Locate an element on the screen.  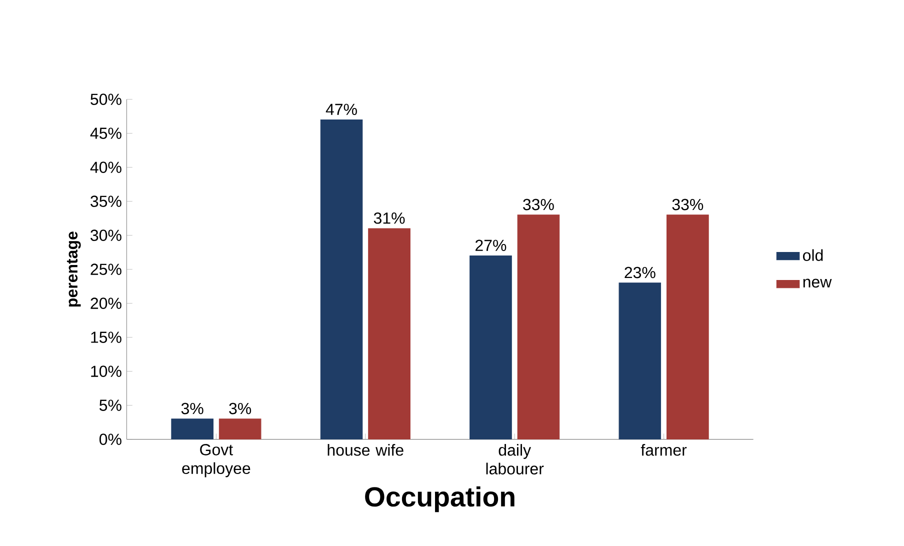
x-axis-title: Occupation is located at coordinates (439, 499).